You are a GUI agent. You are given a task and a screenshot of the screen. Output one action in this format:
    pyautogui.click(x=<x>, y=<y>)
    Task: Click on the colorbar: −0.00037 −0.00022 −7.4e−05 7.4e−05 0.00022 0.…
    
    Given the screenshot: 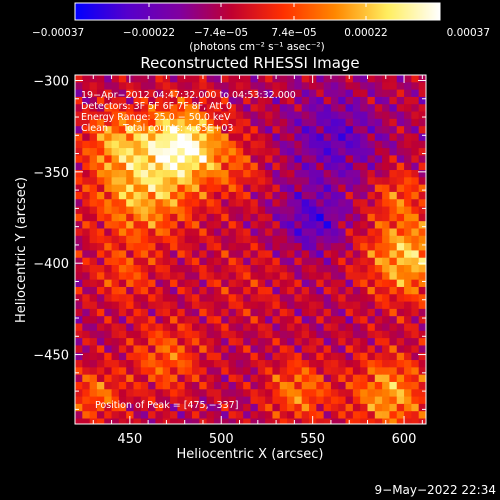 What is the action you would take?
    pyautogui.click(x=261, y=27)
    